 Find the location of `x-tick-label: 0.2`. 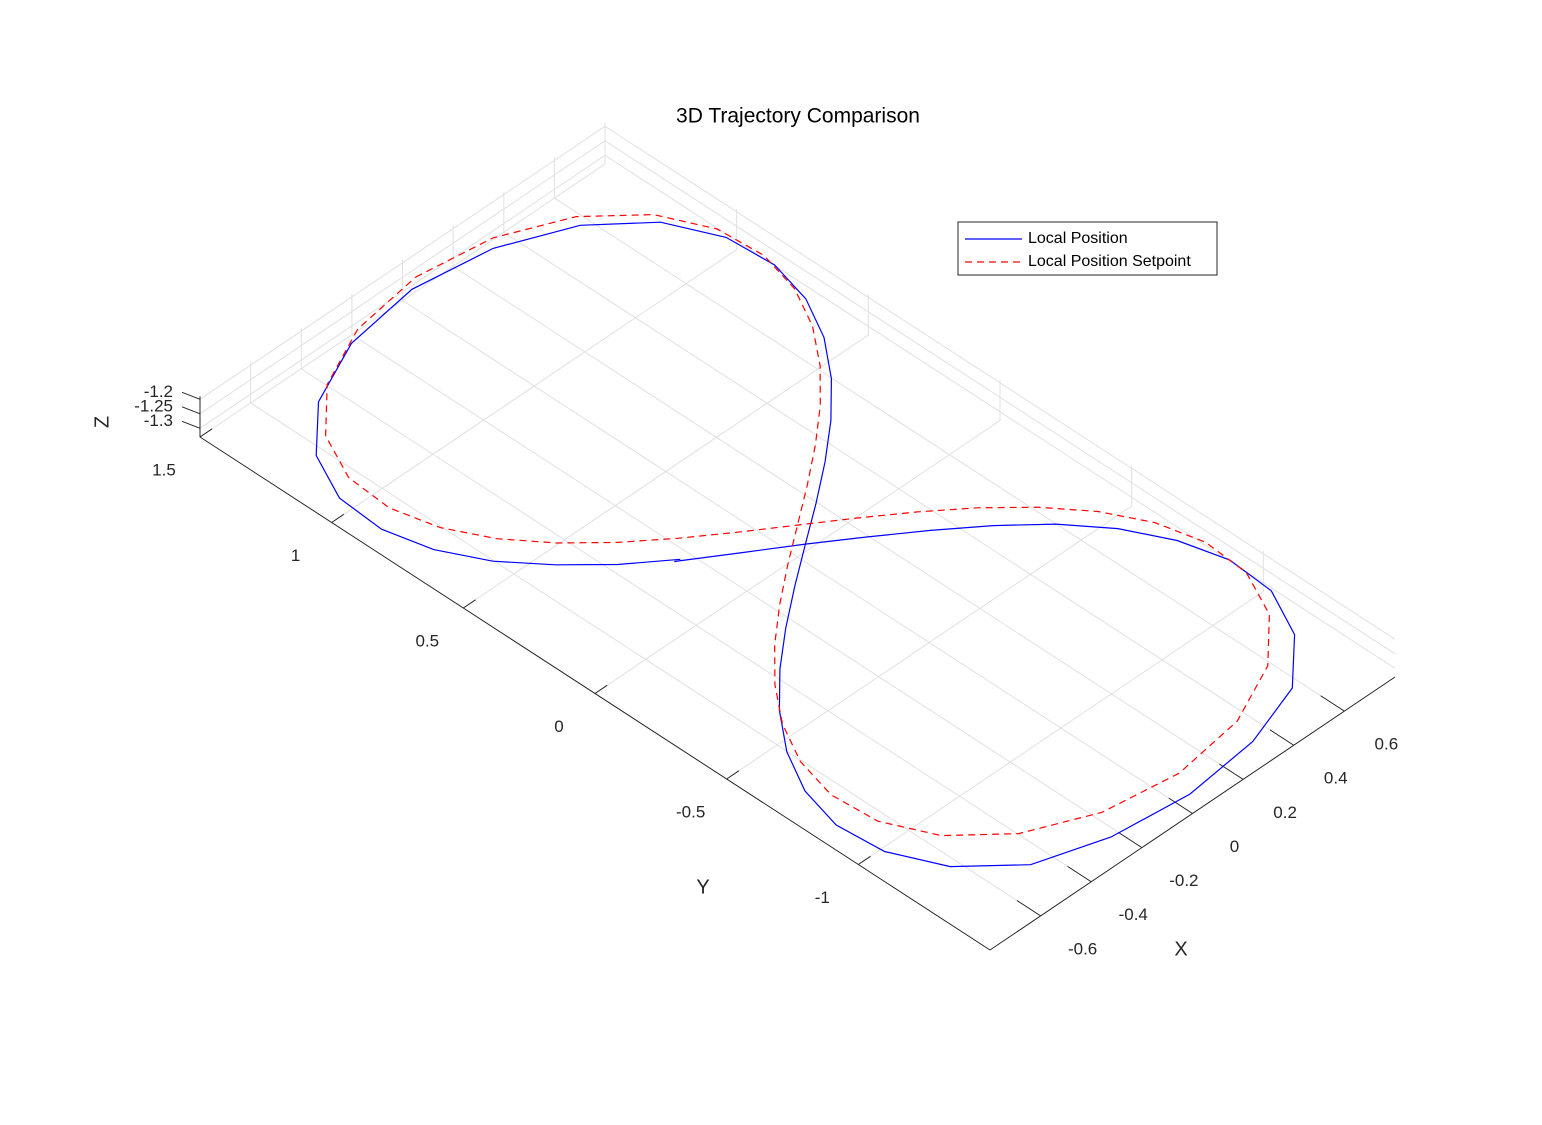

x-tick-label: 0.2 is located at coordinates (1285, 812).